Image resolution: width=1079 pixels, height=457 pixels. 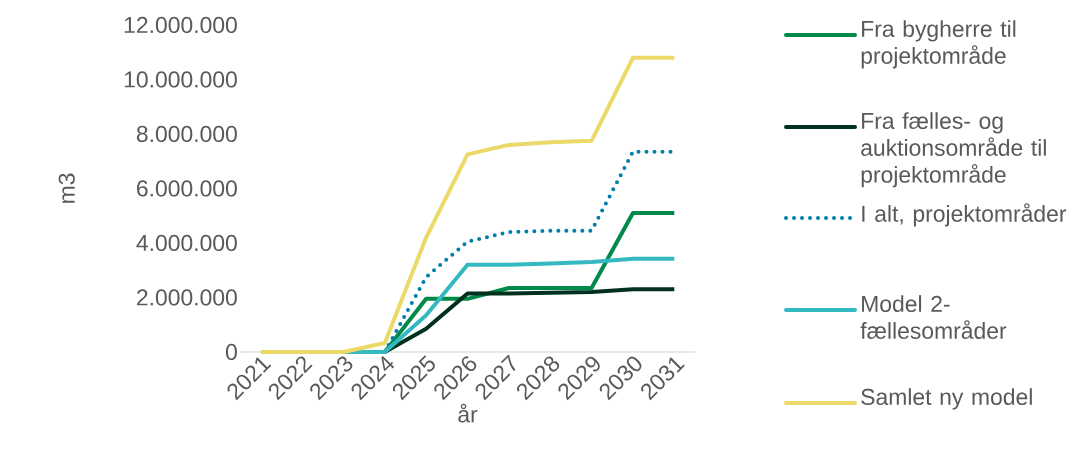 What do you see at coordinates (933, 317) in the screenshot?
I see `legend-label: Model 2- fællesområder` at bounding box center [933, 317].